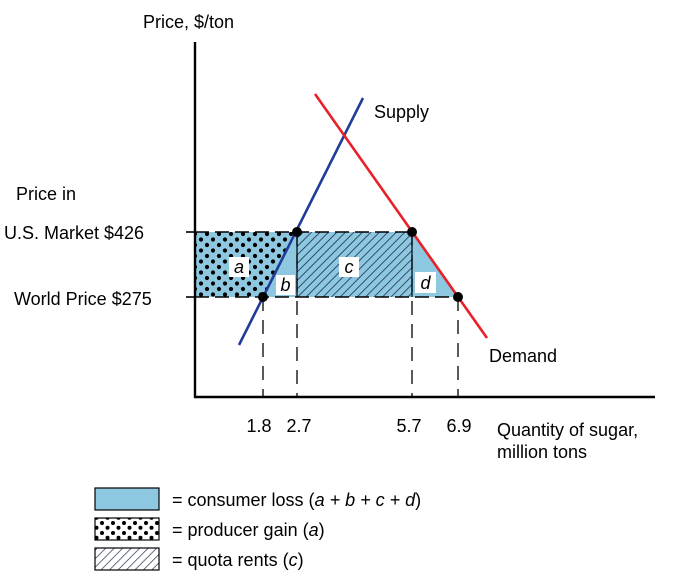 The height and width of the screenshot is (583, 675). Describe the element at coordinates (458, 426) in the screenshot. I see `qty-label-6-9: 6.9` at that location.